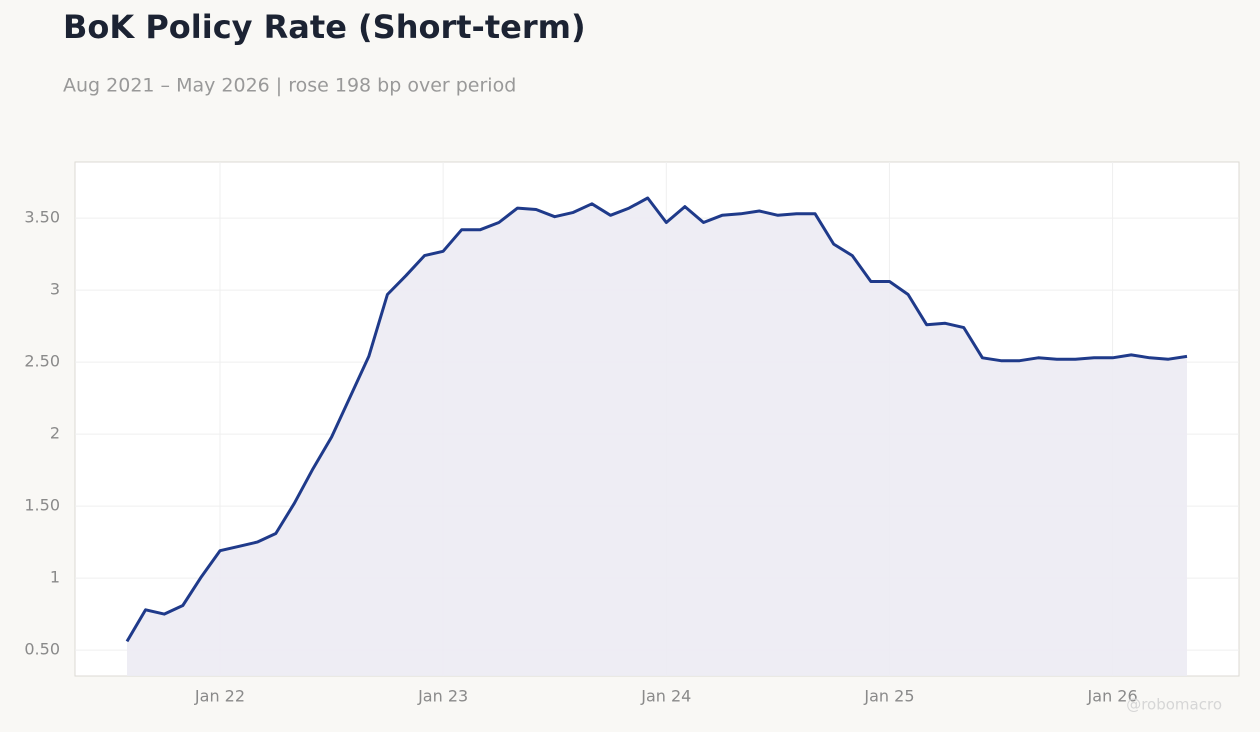 The image size is (1260, 732). I want to click on x-tick-label: Jan 23, so click(442, 696).